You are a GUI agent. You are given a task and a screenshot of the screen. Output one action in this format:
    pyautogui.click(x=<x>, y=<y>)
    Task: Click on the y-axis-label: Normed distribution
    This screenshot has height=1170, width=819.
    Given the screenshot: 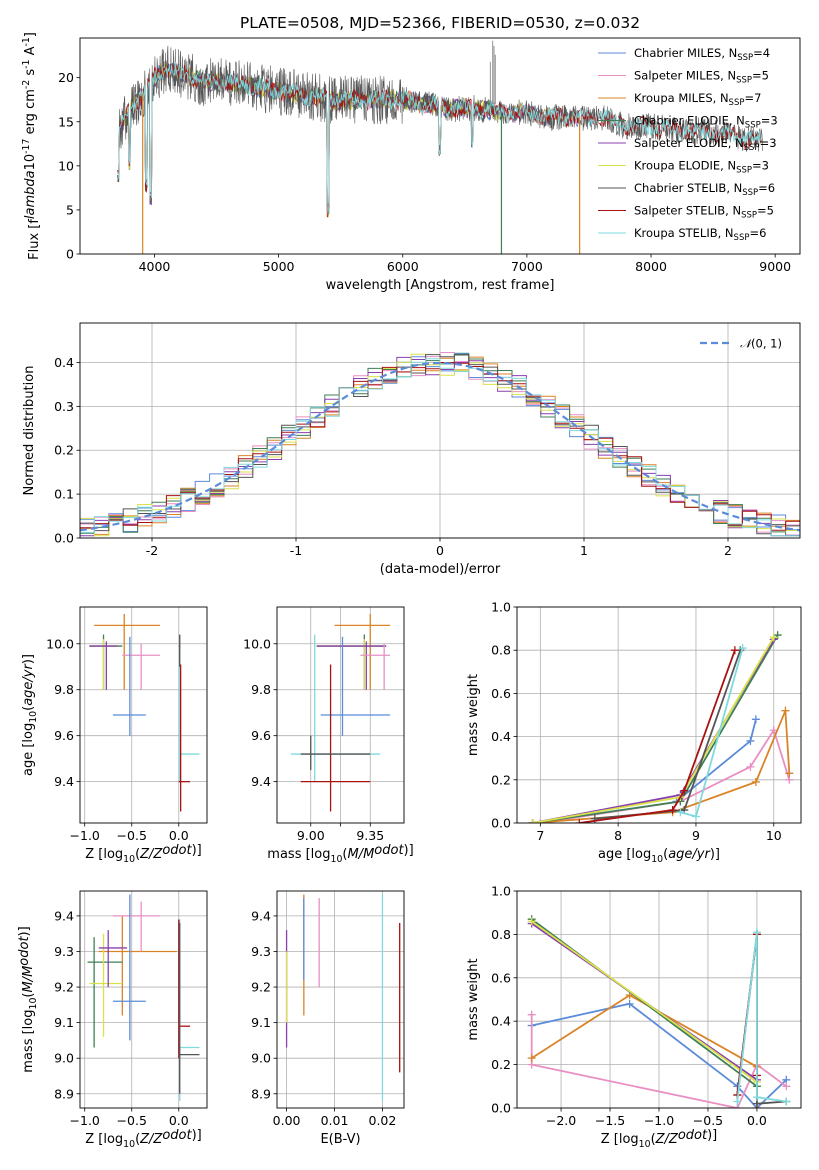 What is the action you would take?
    pyautogui.click(x=29, y=431)
    